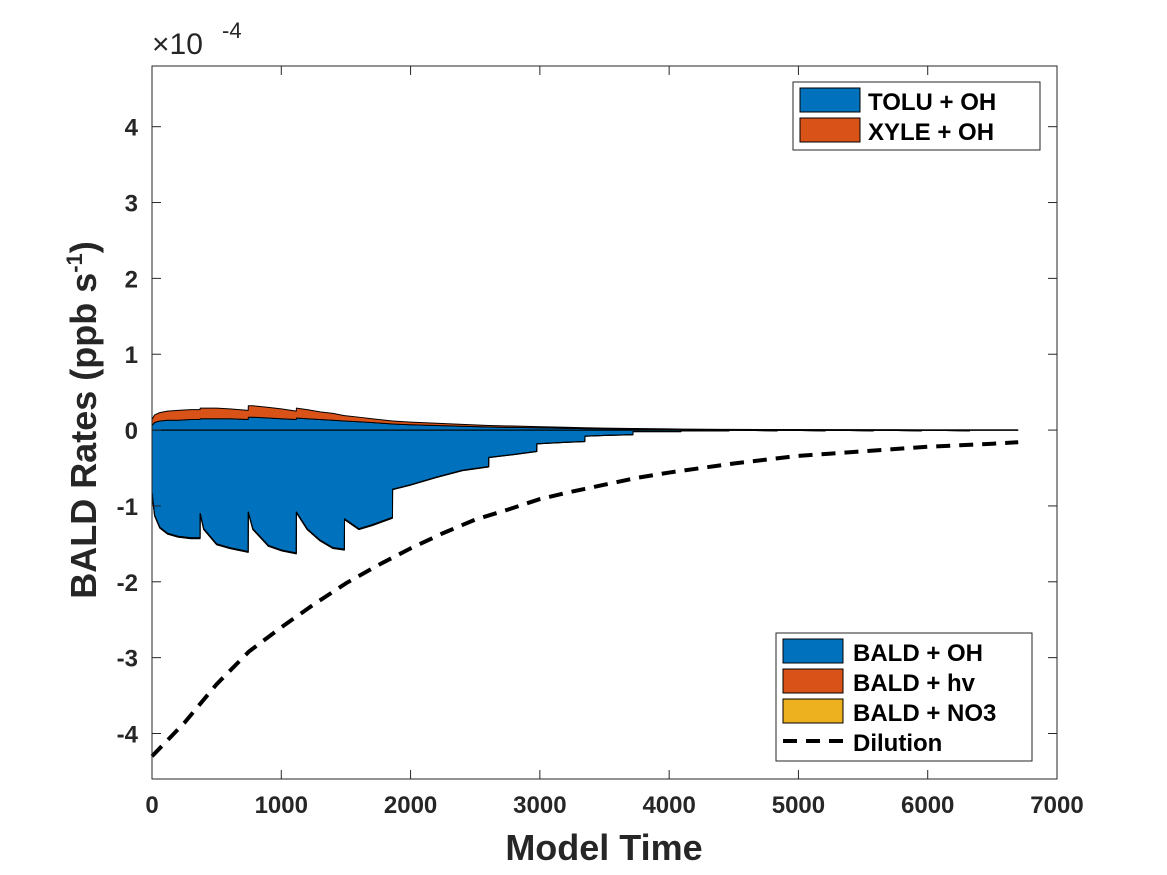  What do you see at coordinates (830, 130) in the screenshot?
I see `legend-swatch-xyle-oh` at bounding box center [830, 130].